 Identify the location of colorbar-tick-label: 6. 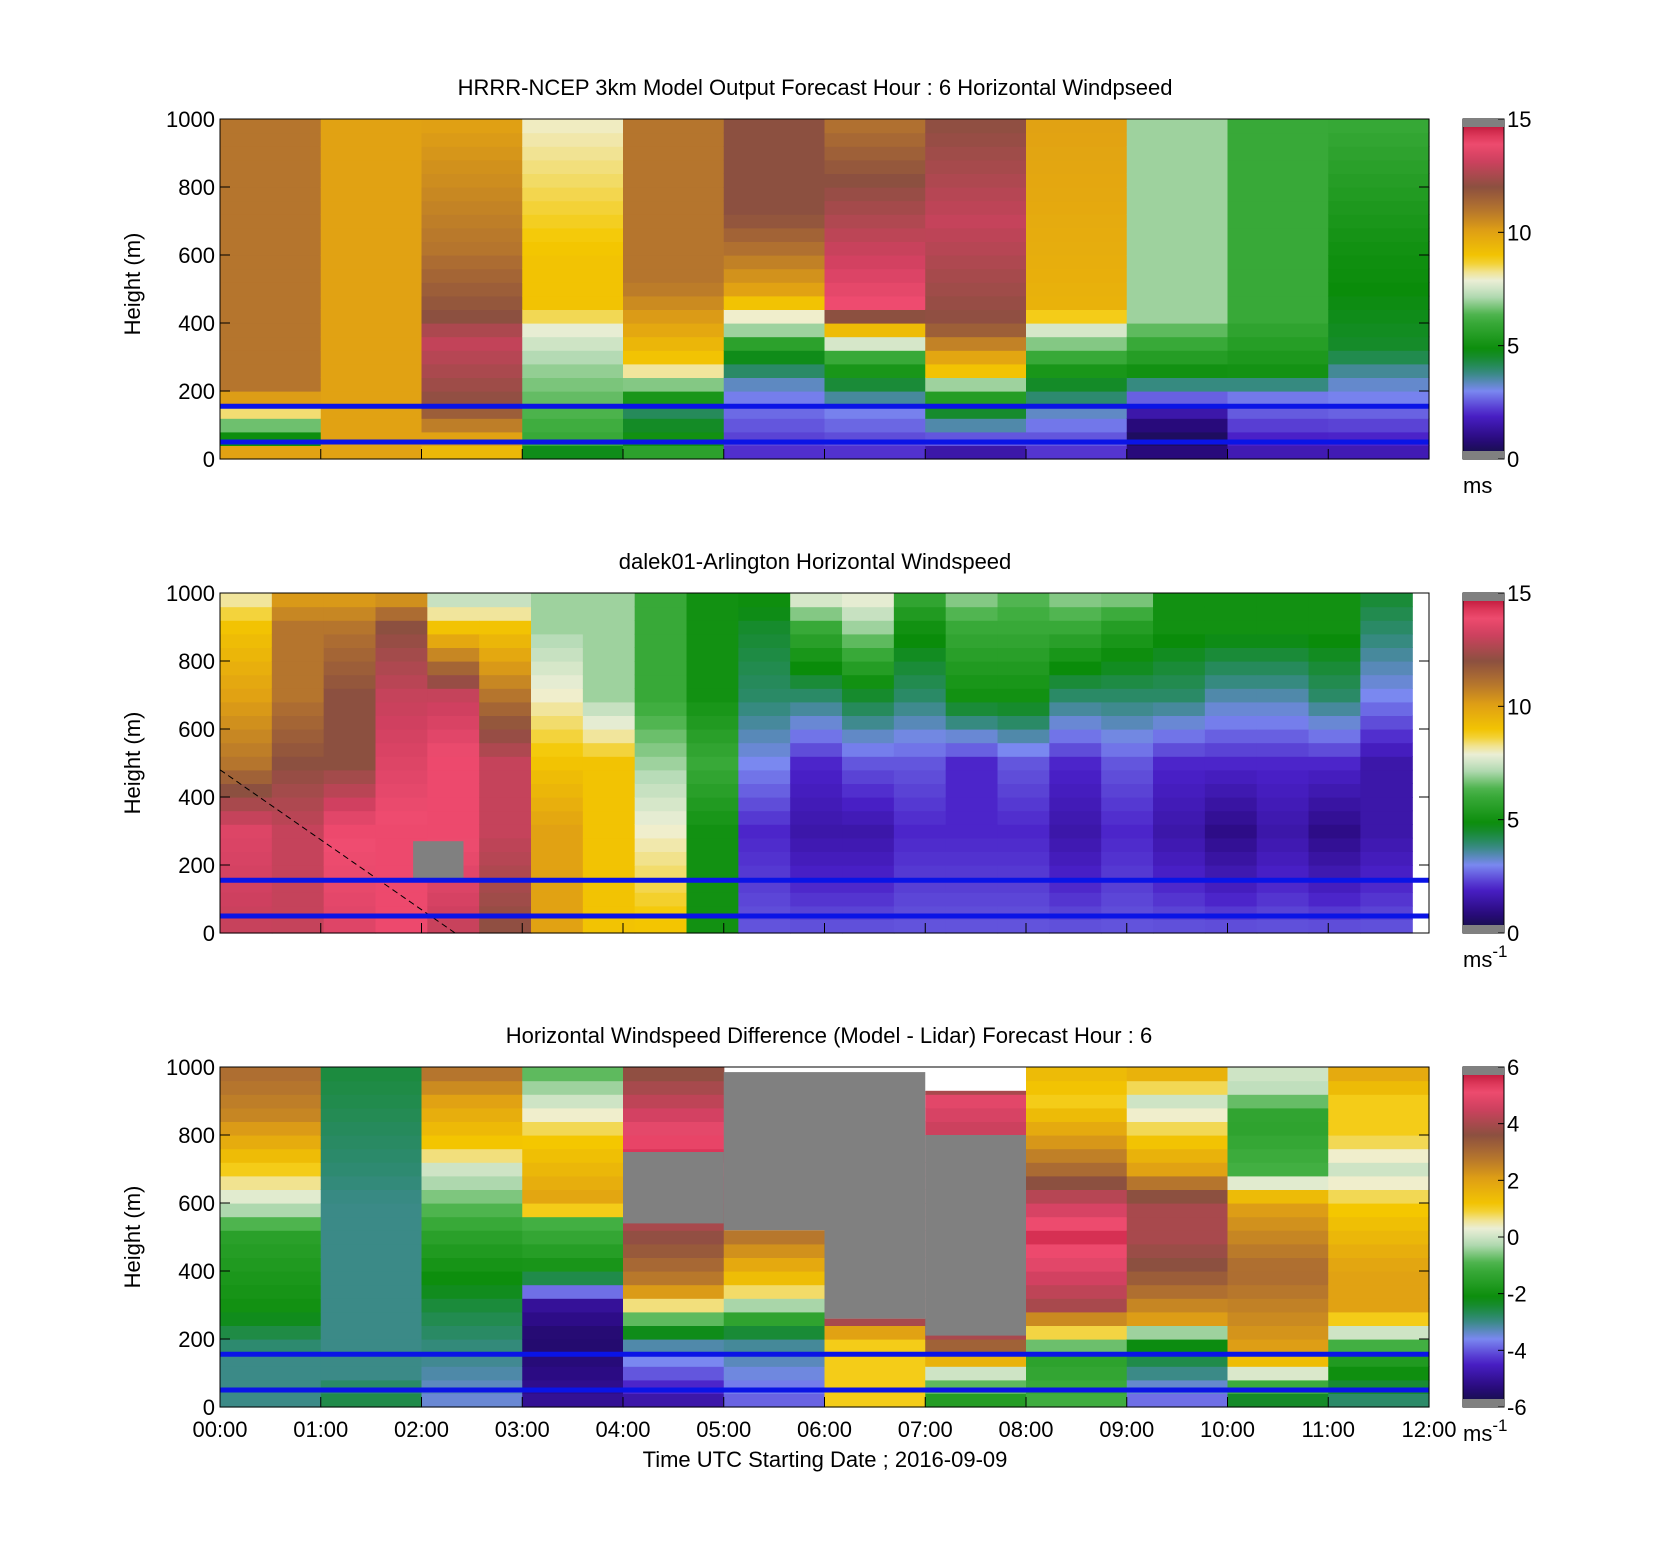
(1513, 1067).